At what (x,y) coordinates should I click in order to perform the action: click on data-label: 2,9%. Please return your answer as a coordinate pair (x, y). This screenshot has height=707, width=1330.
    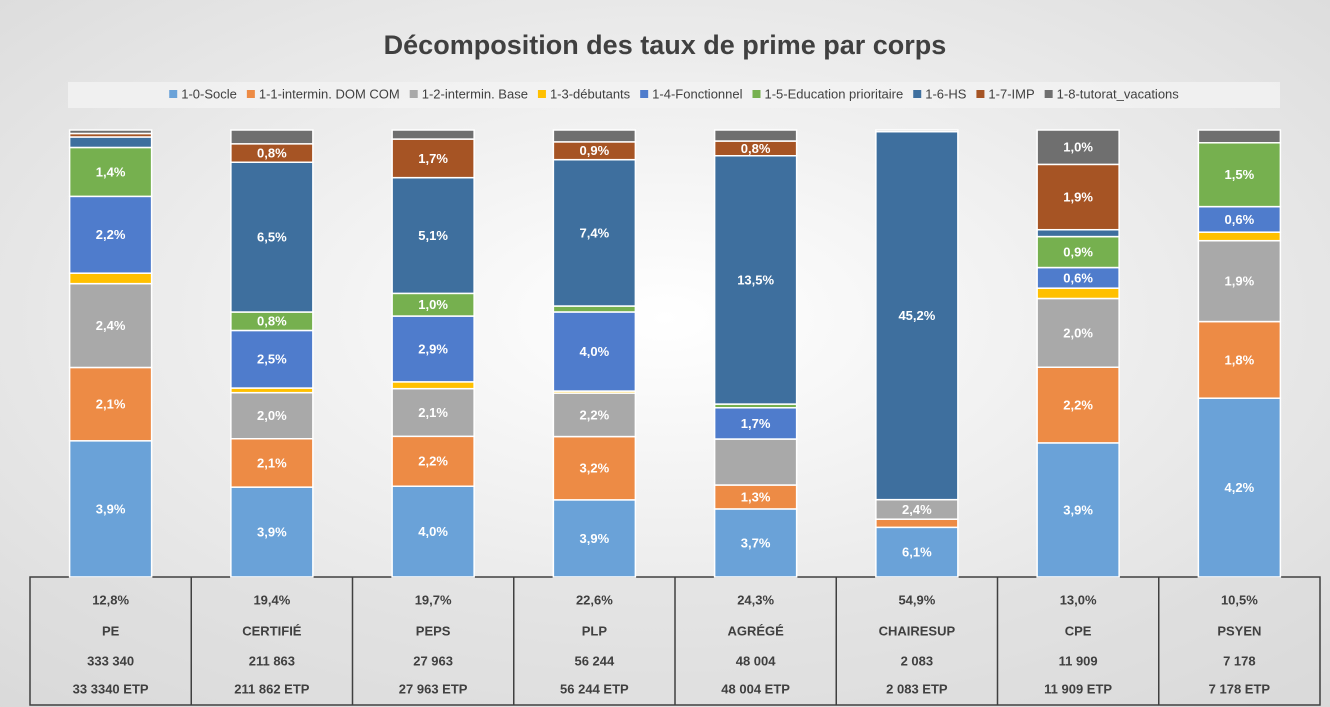
    Looking at the image, I should click on (433, 348).